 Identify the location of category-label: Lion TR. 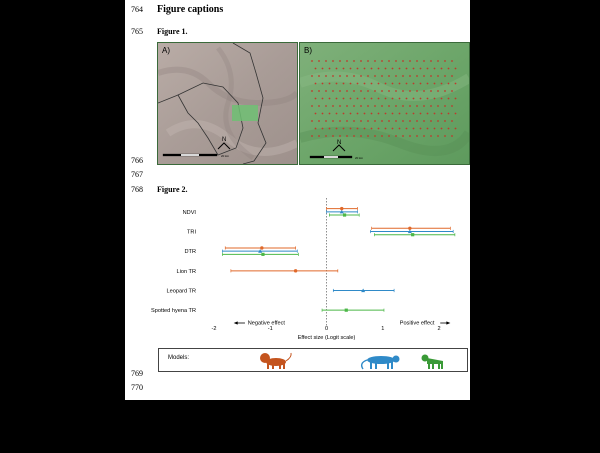
(187, 272).